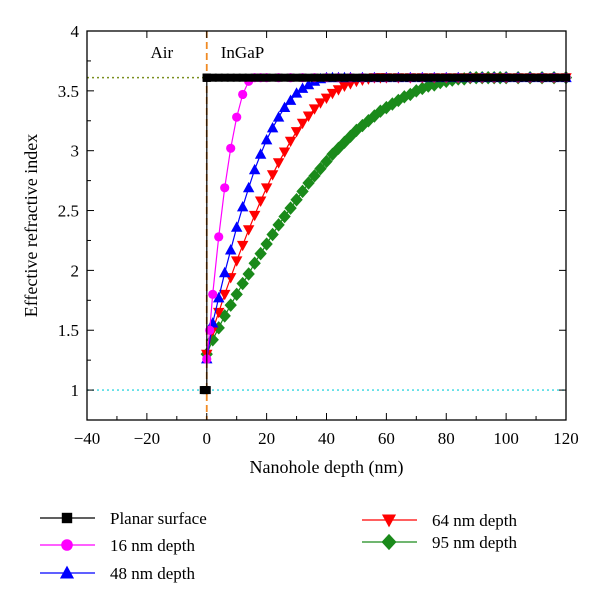 This screenshot has height=607, width=600. What do you see at coordinates (152, 545) in the screenshot?
I see `legend-label: 16 nm depth` at bounding box center [152, 545].